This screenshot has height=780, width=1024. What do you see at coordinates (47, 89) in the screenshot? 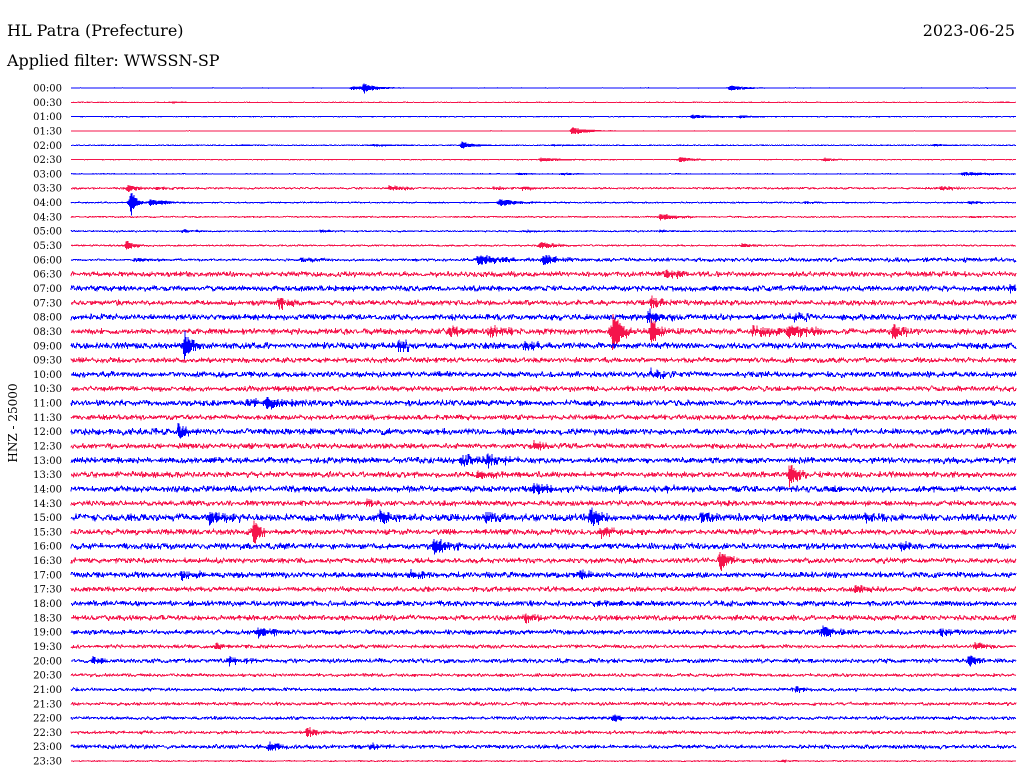
I see `time-label-00-00: 00:00` at bounding box center [47, 89].